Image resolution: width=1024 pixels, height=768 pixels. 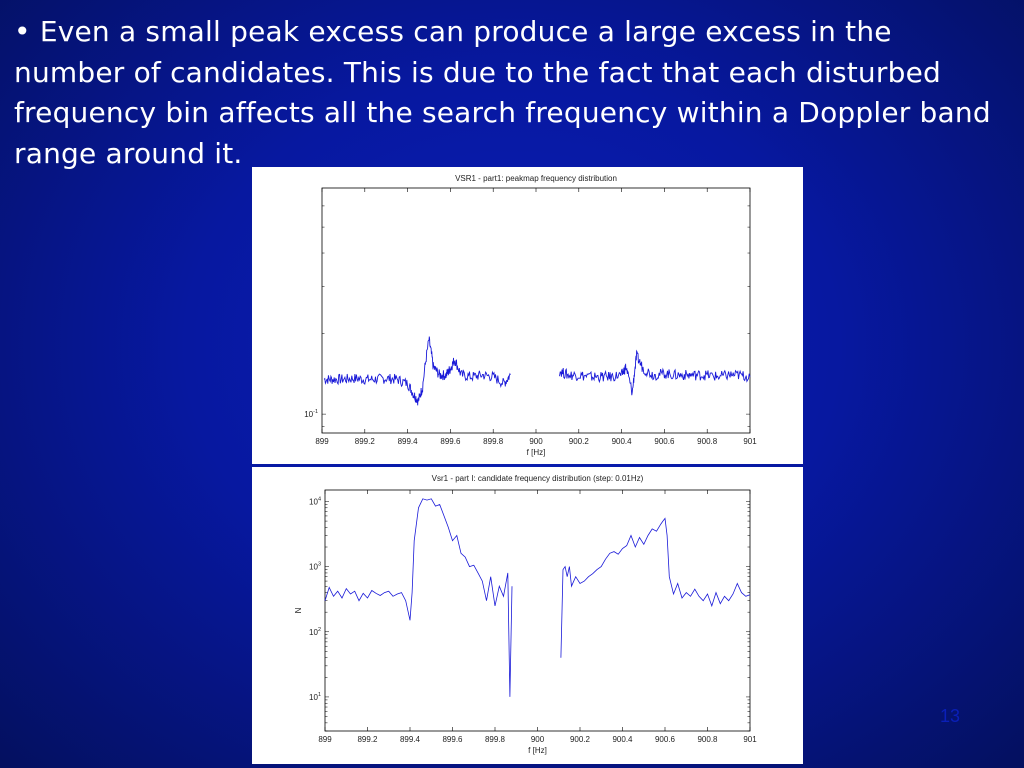 I want to click on y-tick-label: 10⁴, so click(x=315, y=501).